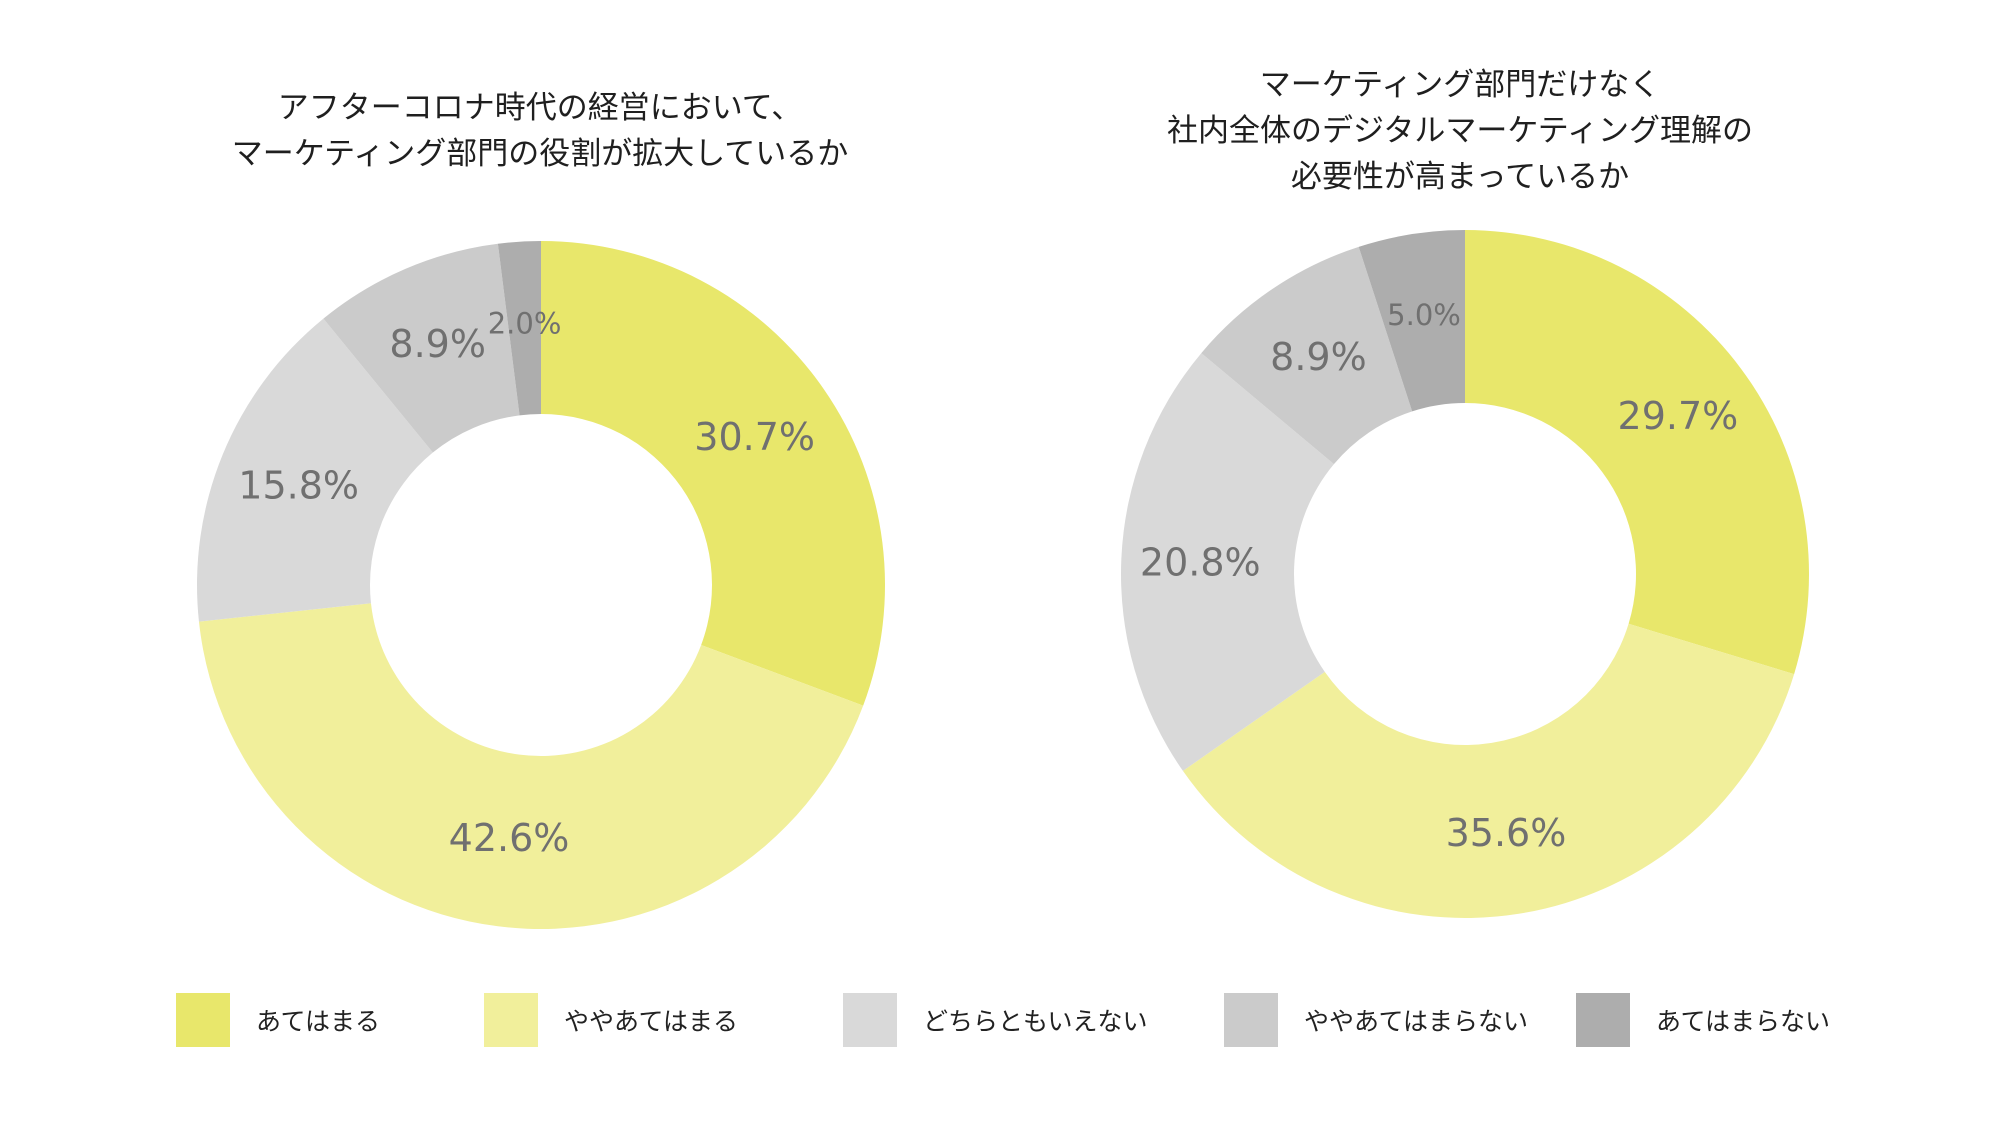  What do you see at coordinates (1637, 452) in the screenshot?
I see `donut-2-slice-atehamaru` at bounding box center [1637, 452].